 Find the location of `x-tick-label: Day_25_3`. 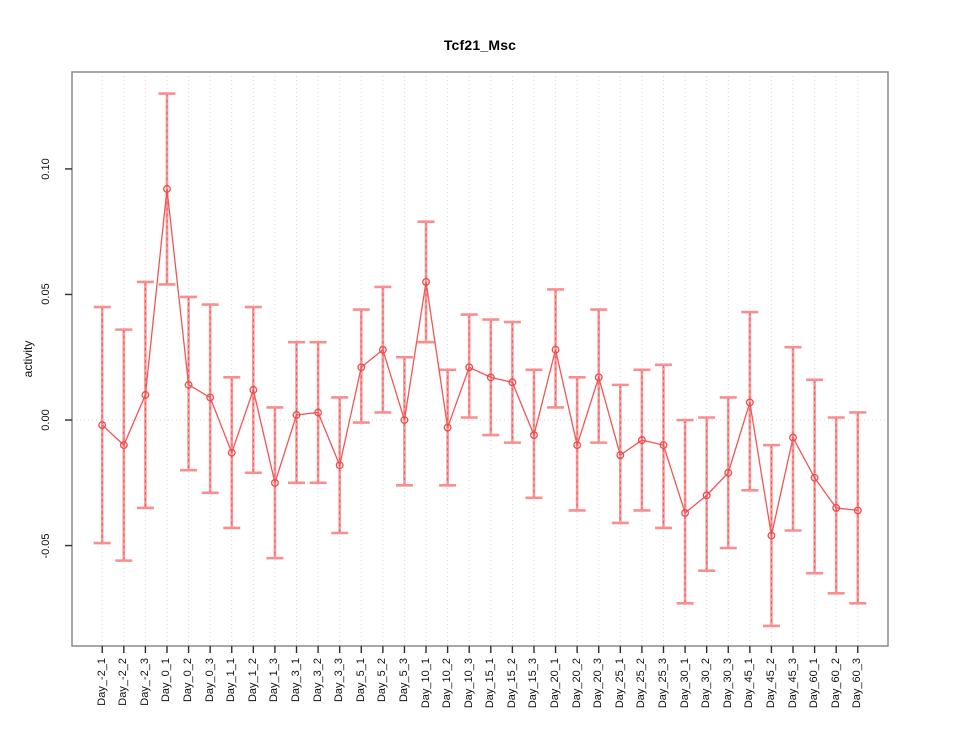

x-tick-label: Day_25_3 is located at coordinates (662, 683).